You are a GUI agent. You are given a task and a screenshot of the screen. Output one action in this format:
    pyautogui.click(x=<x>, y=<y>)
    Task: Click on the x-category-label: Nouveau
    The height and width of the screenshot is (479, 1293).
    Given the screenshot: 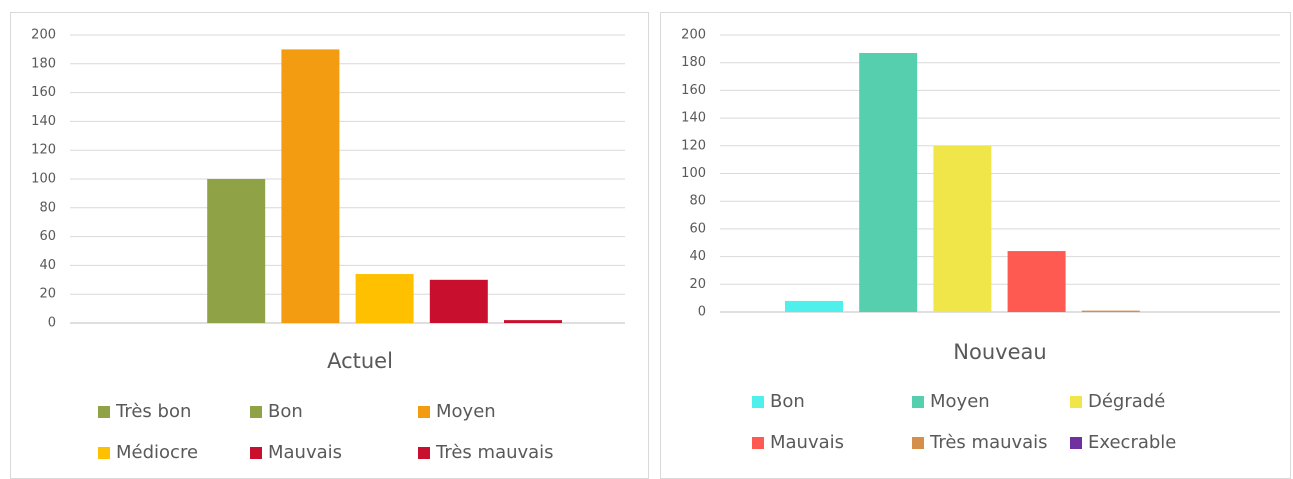 What is the action you would take?
    pyautogui.click(x=999, y=352)
    